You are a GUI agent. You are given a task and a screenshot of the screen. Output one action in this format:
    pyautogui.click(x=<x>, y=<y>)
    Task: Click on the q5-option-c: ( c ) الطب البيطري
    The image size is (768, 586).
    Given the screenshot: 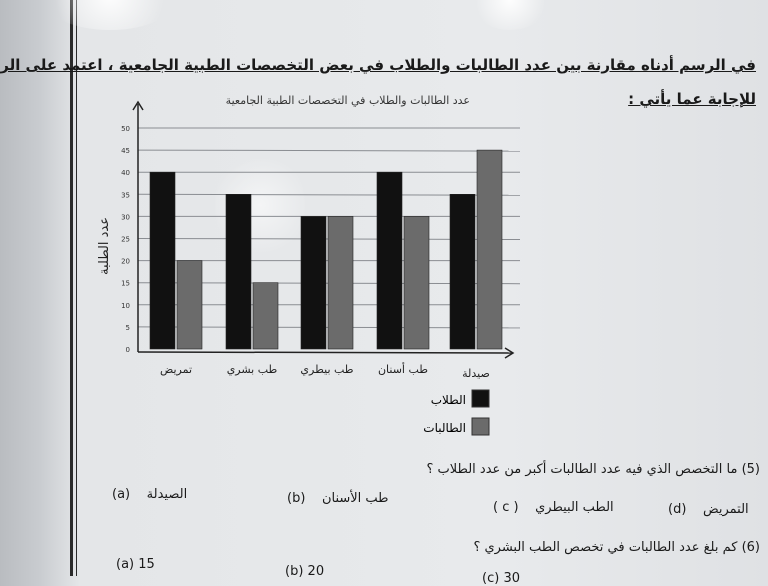 What is the action you would take?
    pyautogui.click(x=553, y=507)
    